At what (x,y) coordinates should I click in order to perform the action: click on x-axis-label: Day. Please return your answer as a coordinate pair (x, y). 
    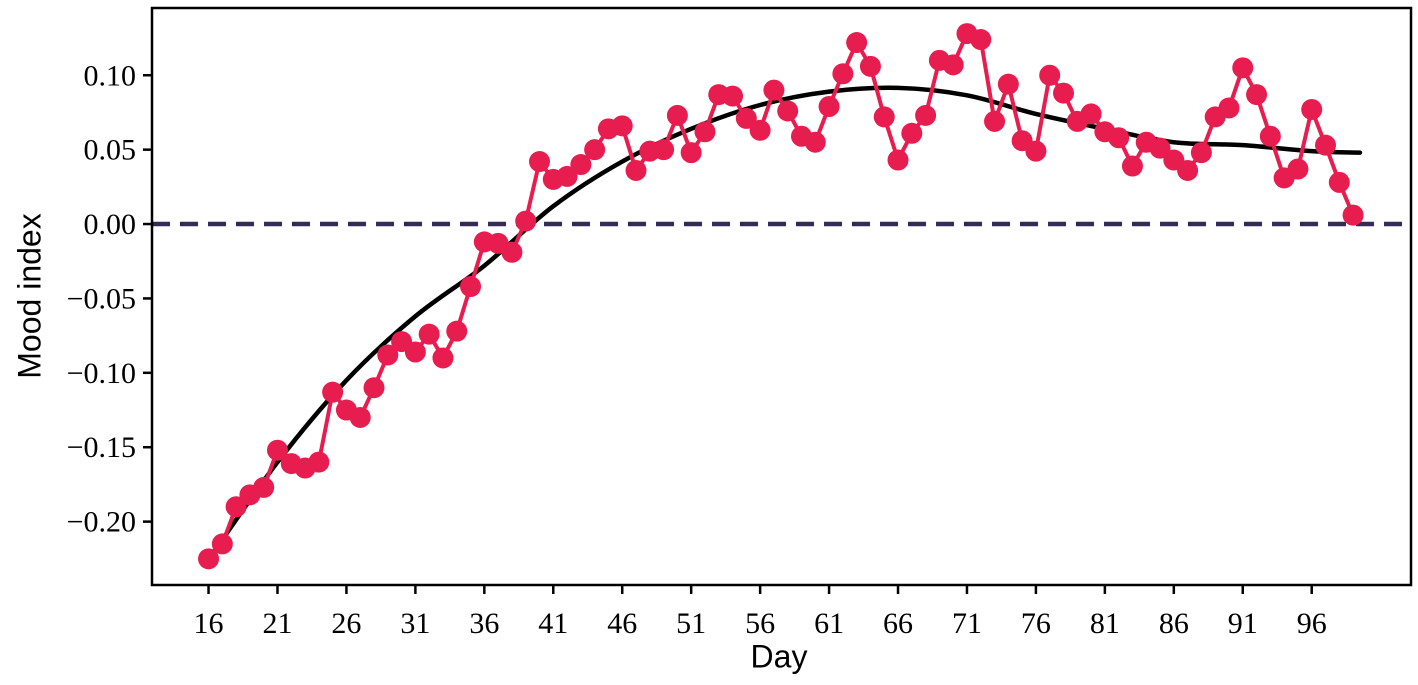
    Looking at the image, I should click on (779, 656).